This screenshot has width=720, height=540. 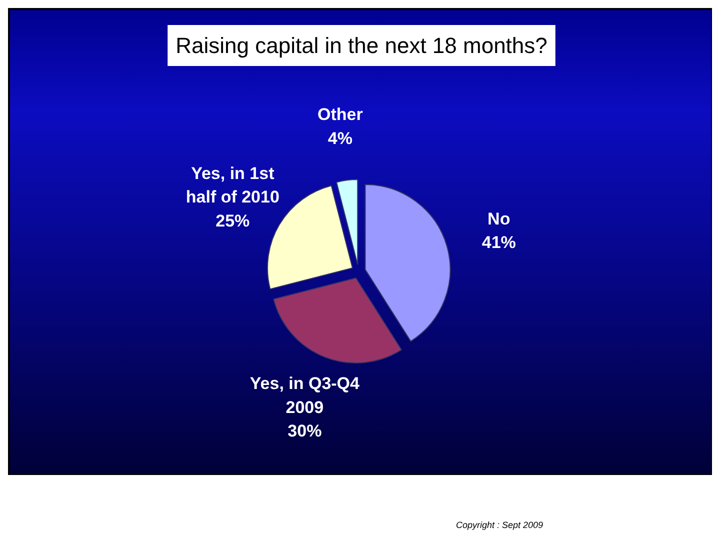 I want to click on data-label: 4%, so click(x=340, y=138).